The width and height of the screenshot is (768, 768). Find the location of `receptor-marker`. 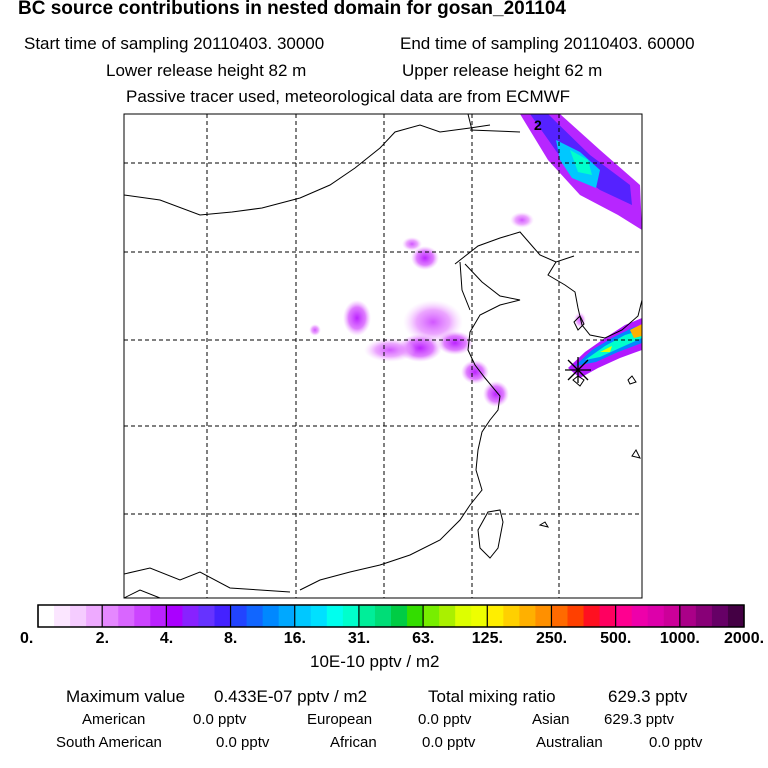

receptor-marker is located at coordinates (578, 370).